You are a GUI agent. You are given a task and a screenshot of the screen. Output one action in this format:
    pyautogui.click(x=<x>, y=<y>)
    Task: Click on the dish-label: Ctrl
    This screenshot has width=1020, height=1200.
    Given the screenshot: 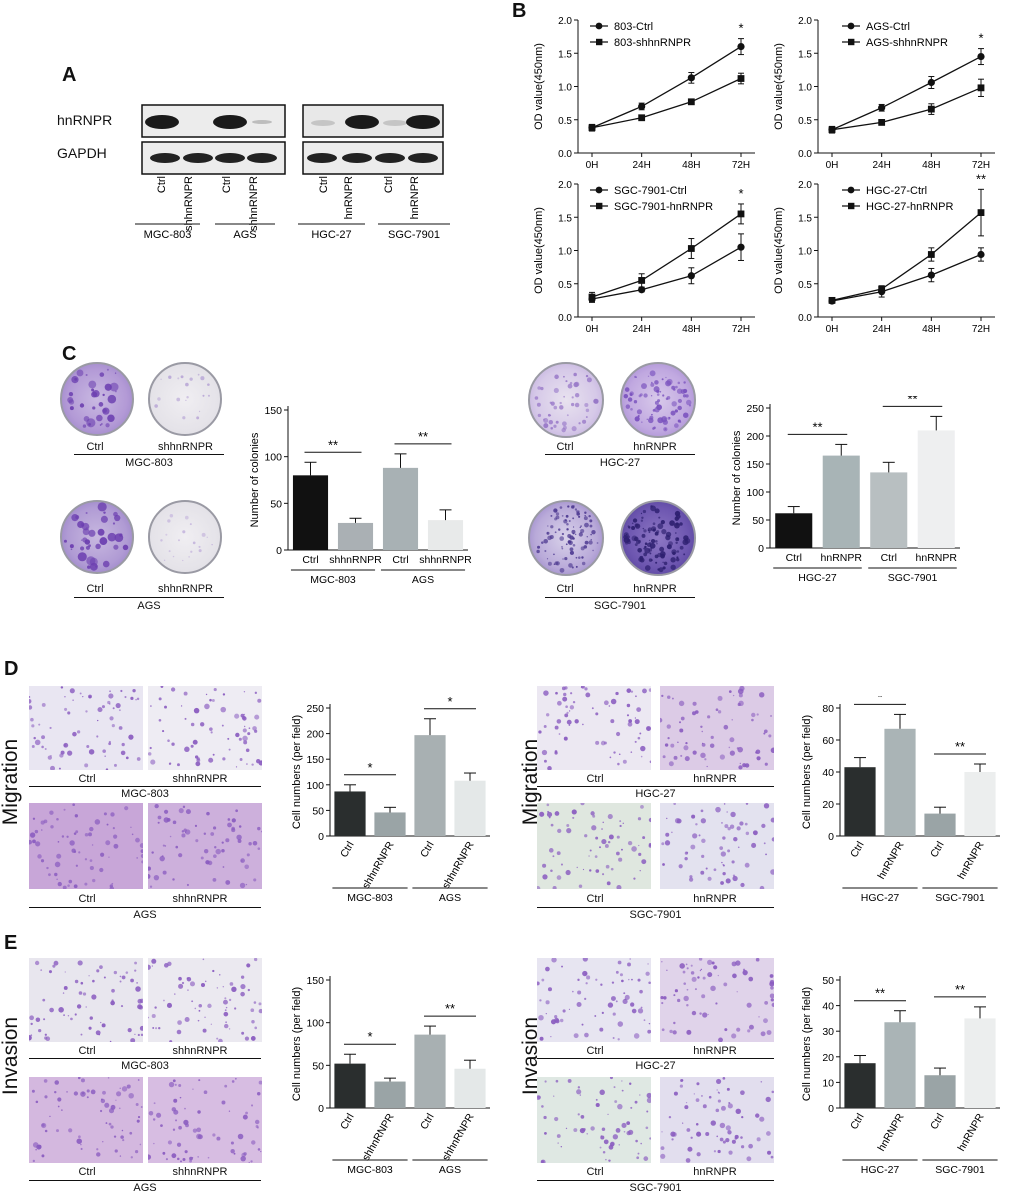 What is the action you would take?
    pyautogui.click(x=95, y=447)
    